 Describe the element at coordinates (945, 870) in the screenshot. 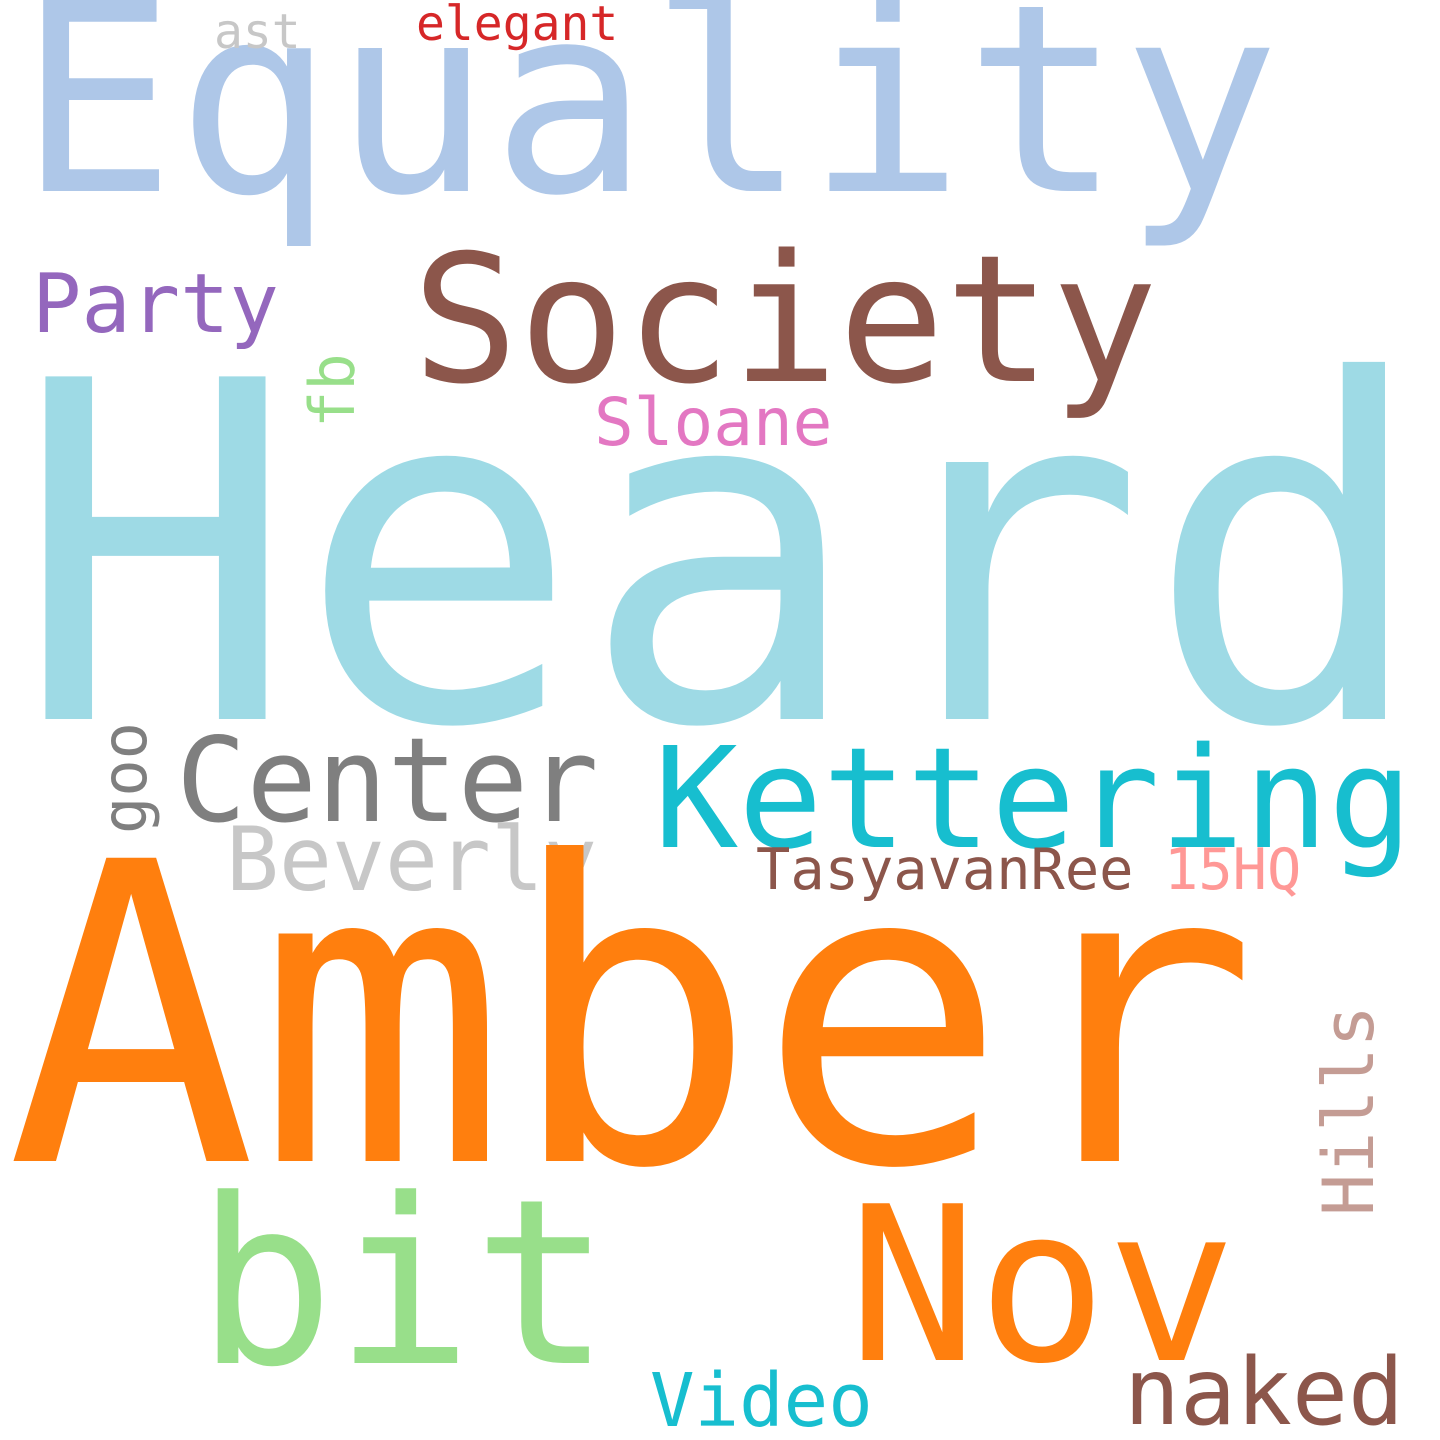

I see `word-tasyavanree: TasyavanRee` at that location.